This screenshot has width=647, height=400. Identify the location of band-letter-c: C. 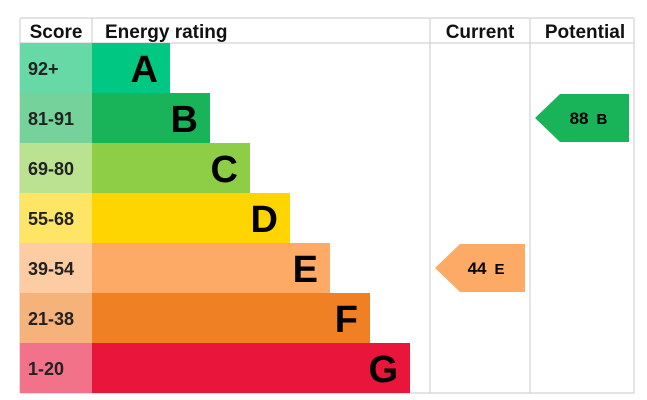
(224, 170).